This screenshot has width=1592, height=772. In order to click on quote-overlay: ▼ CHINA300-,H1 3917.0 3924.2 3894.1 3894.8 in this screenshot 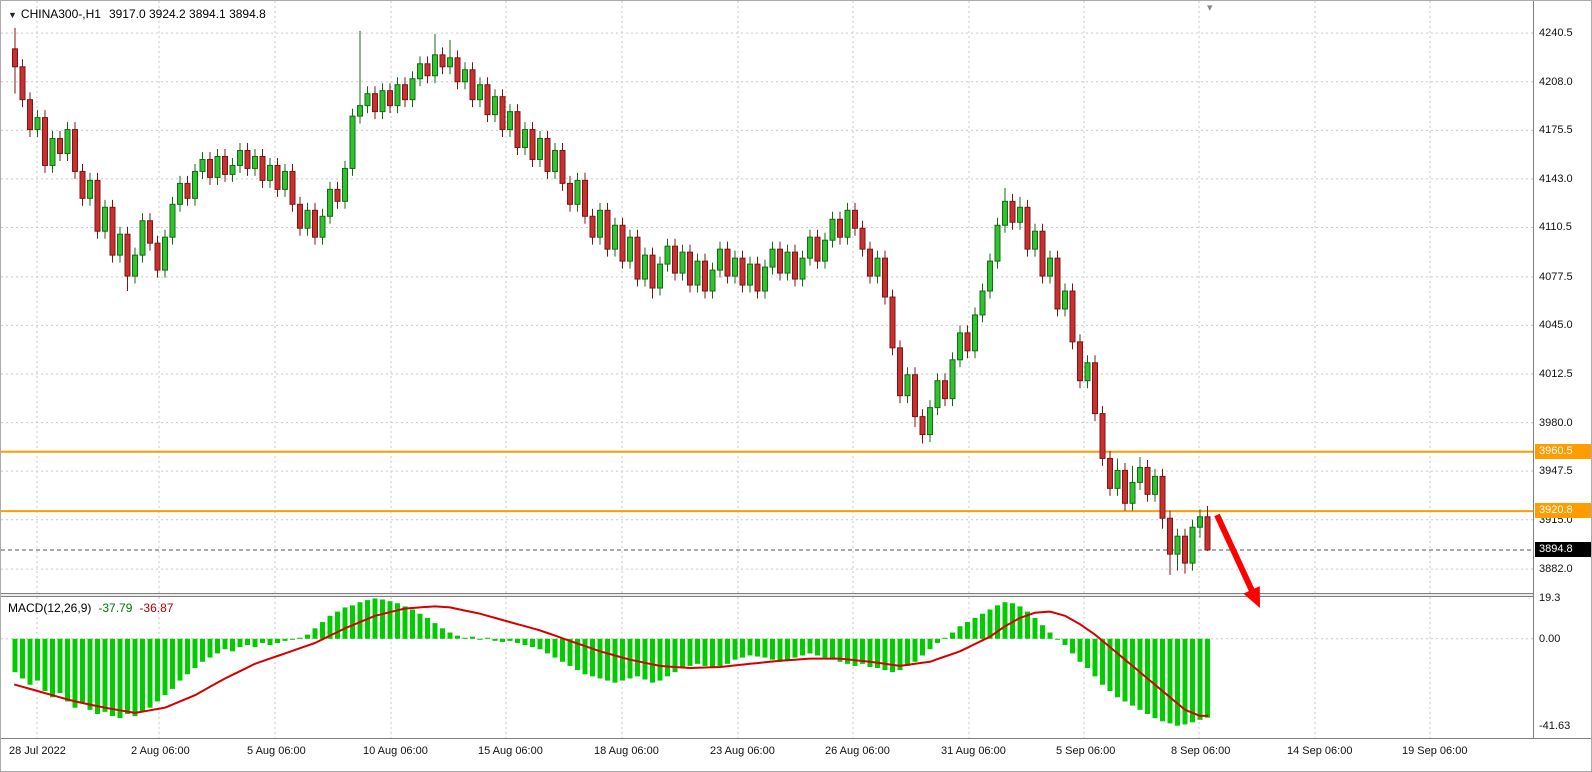, I will do `click(137, 14)`.